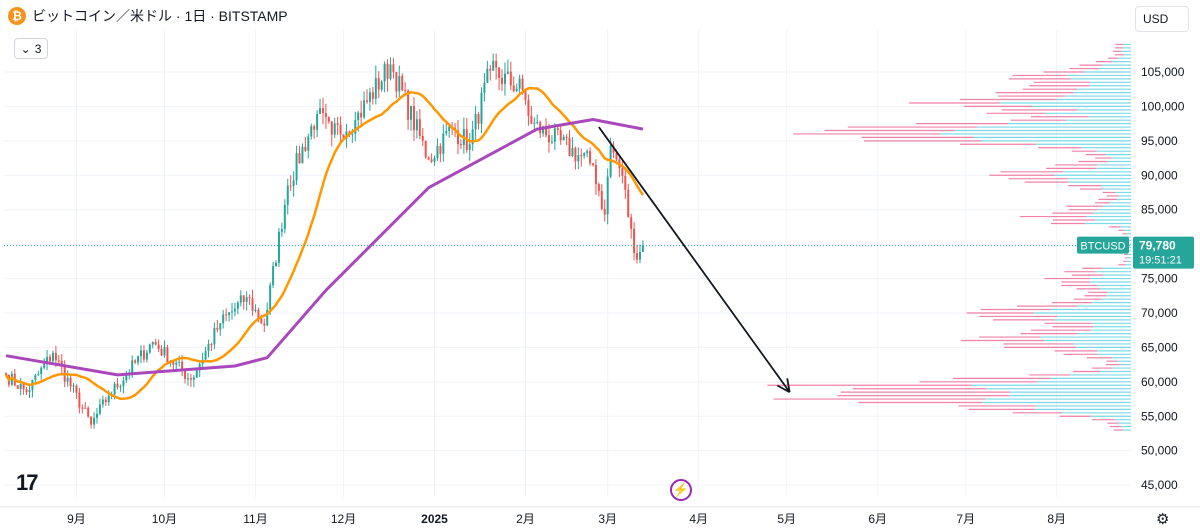 The height and width of the screenshot is (531, 1200). What do you see at coordinates (1162, 19) in the screenshot?
I see `currency-selector: USD` at bounding box center [1162, 19].